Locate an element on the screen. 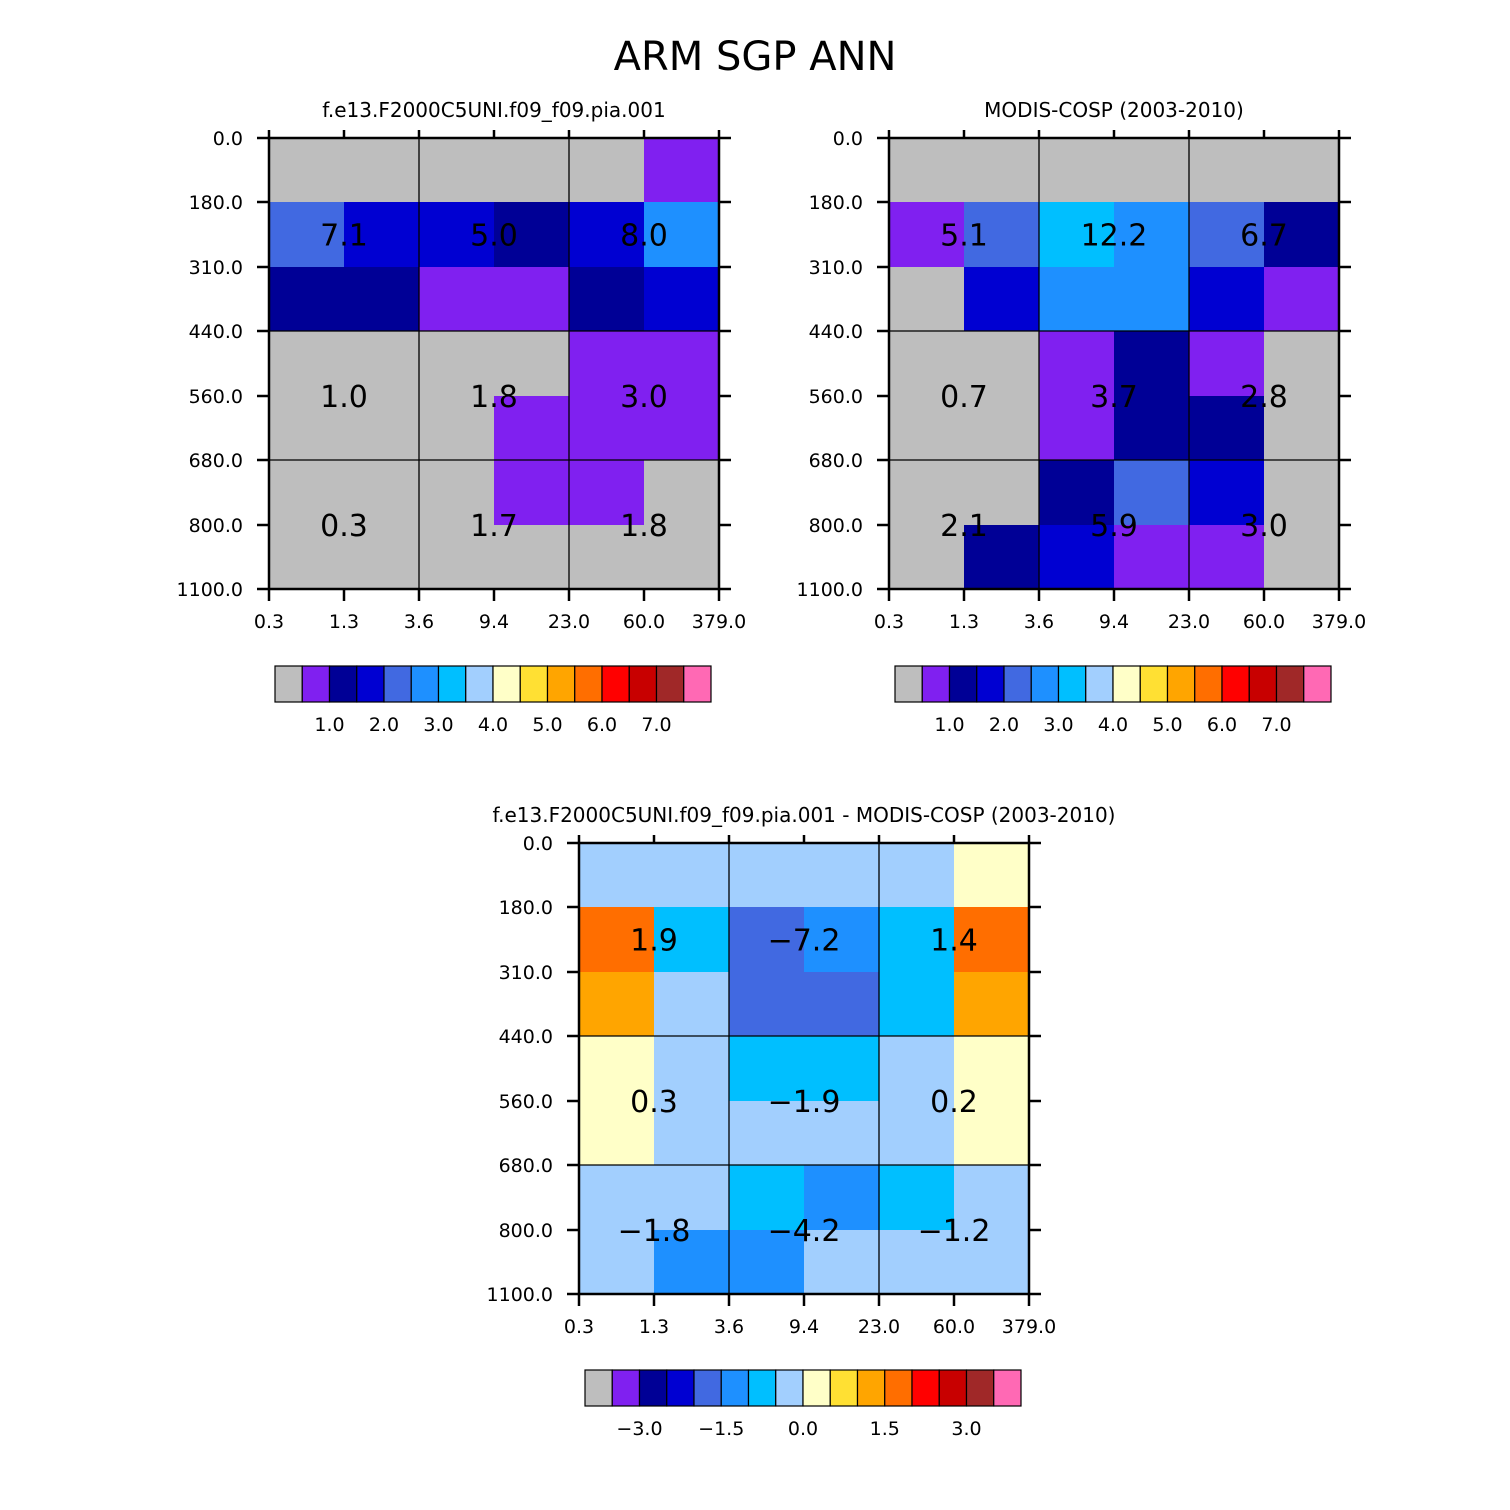 This screenshot has width=1510, height=1510. x-tick-label: 23.0 is located at coordinates (569, 622).